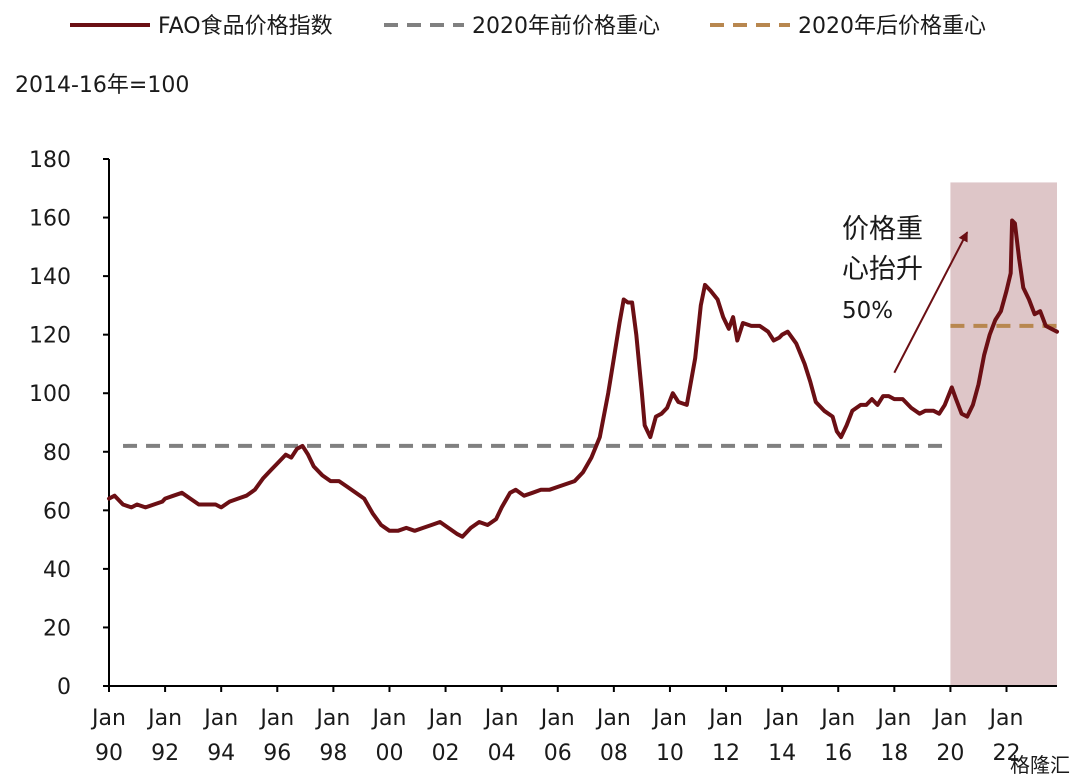 The width and height of the screenshot is (1080, 779). I want to click on legend-label-pre2020: 2020年前价格重心, so click(566, 26).